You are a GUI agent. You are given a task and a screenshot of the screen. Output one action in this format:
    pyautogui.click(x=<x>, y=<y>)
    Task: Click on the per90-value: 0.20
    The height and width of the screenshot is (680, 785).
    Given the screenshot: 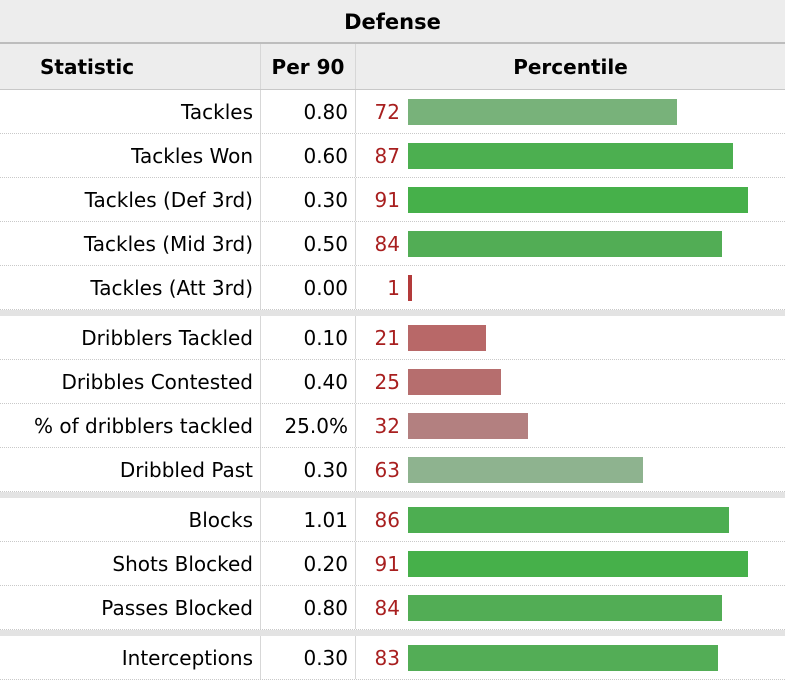 What is the action you would take?
    pyautogui.click(x=308, y=563)
    